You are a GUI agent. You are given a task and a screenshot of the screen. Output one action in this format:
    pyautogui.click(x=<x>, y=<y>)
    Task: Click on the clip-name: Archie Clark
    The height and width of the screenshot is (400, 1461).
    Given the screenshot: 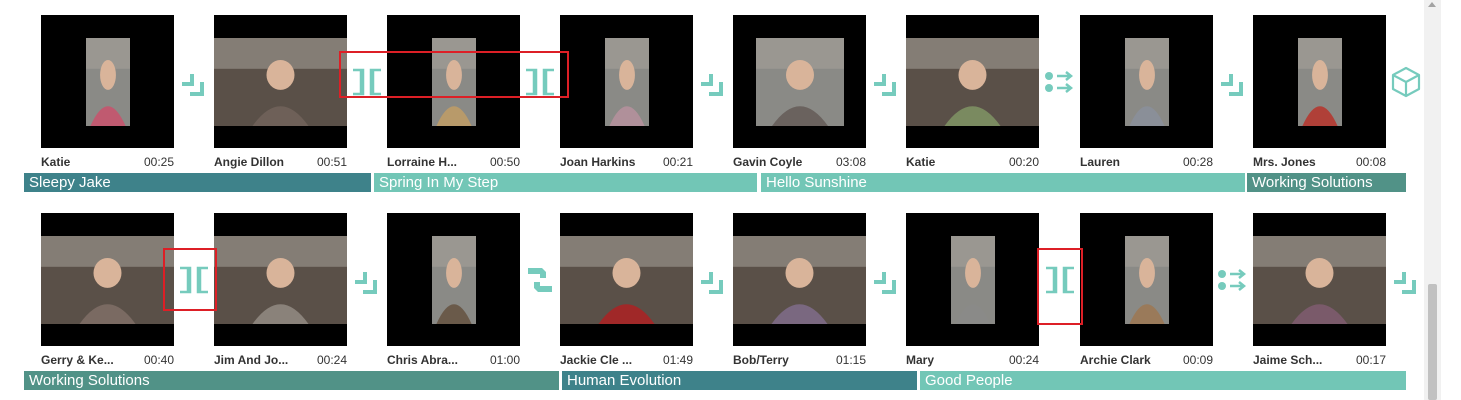 What is the action you would take?
    pyautogui.click(x=1115, y=360)
    